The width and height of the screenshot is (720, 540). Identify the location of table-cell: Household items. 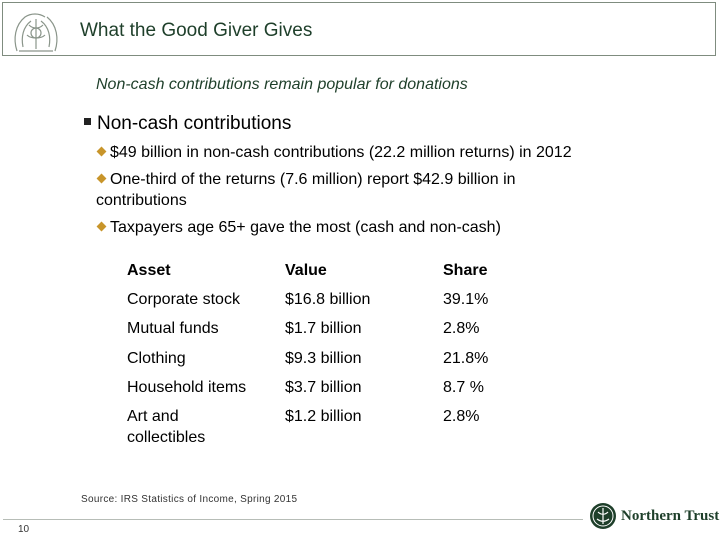
(187, 387).